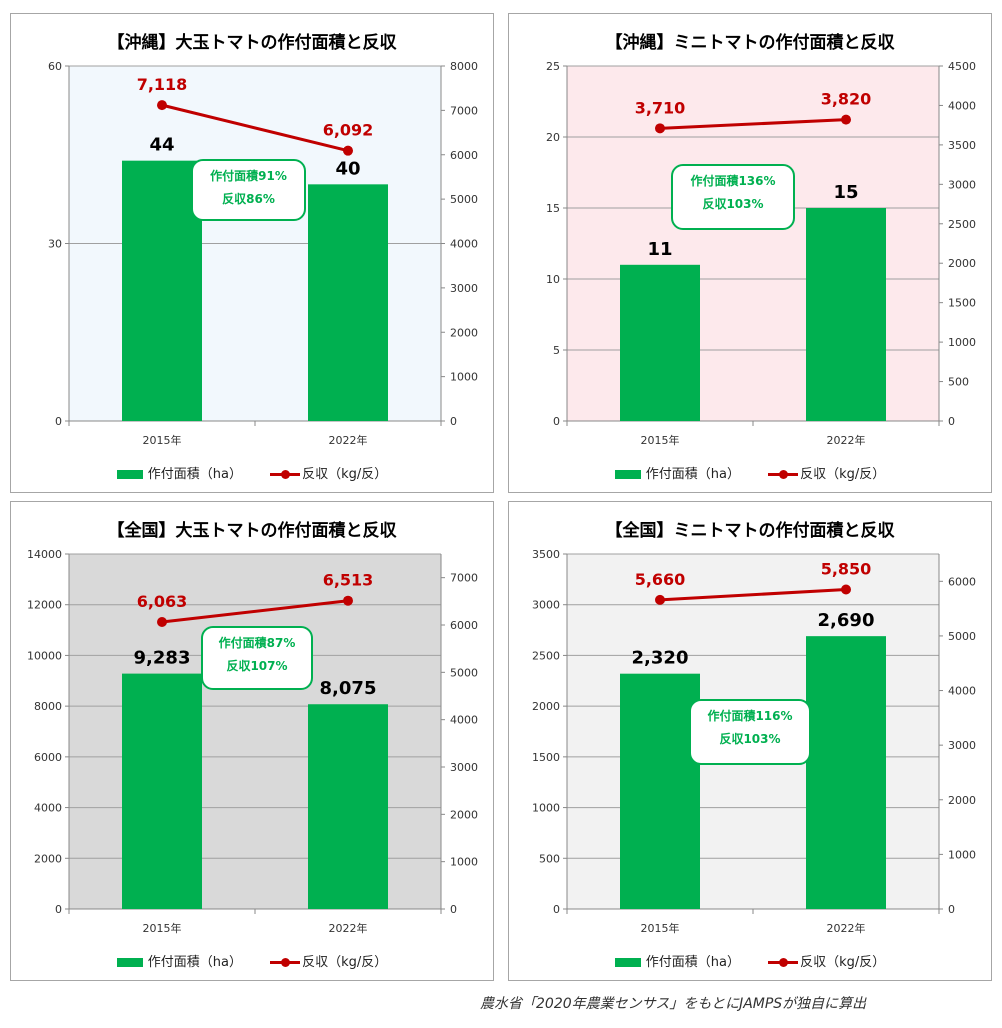 The width and height of the screenshot is (1002, 1028). I want to click on right-axis-tick: 4500, so click(962, 66).